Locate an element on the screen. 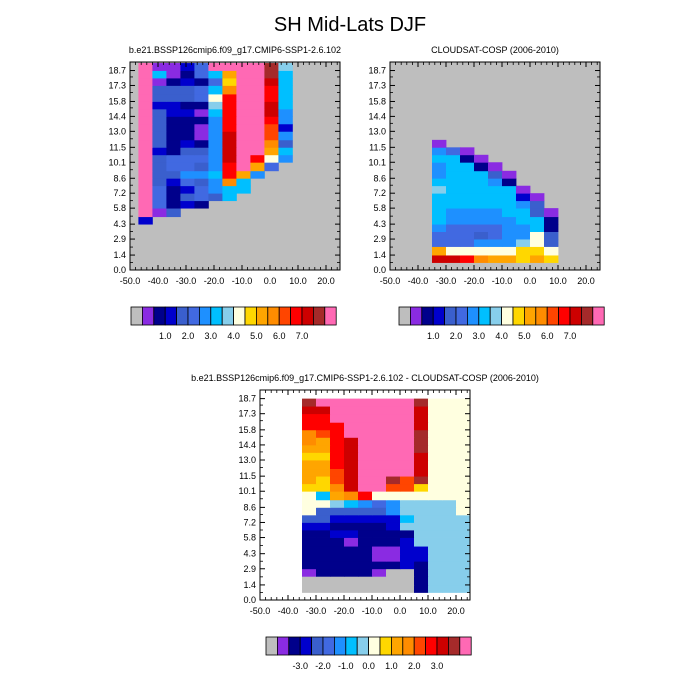 This screenshot has width=700, height=700. x-tick-label: -10.0 is located at coordinates (372, 611).